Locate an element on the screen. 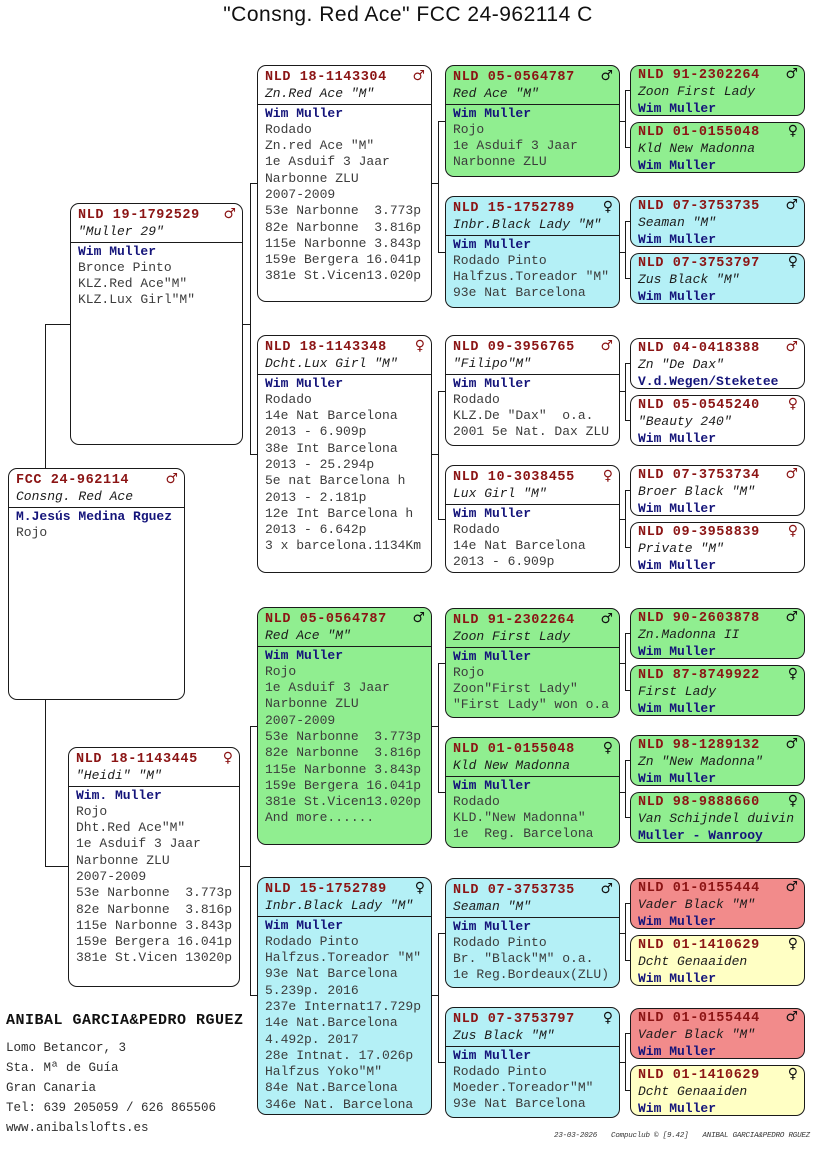  detail-line: 2013 - 25.294p is located at coordinates (320, 464).